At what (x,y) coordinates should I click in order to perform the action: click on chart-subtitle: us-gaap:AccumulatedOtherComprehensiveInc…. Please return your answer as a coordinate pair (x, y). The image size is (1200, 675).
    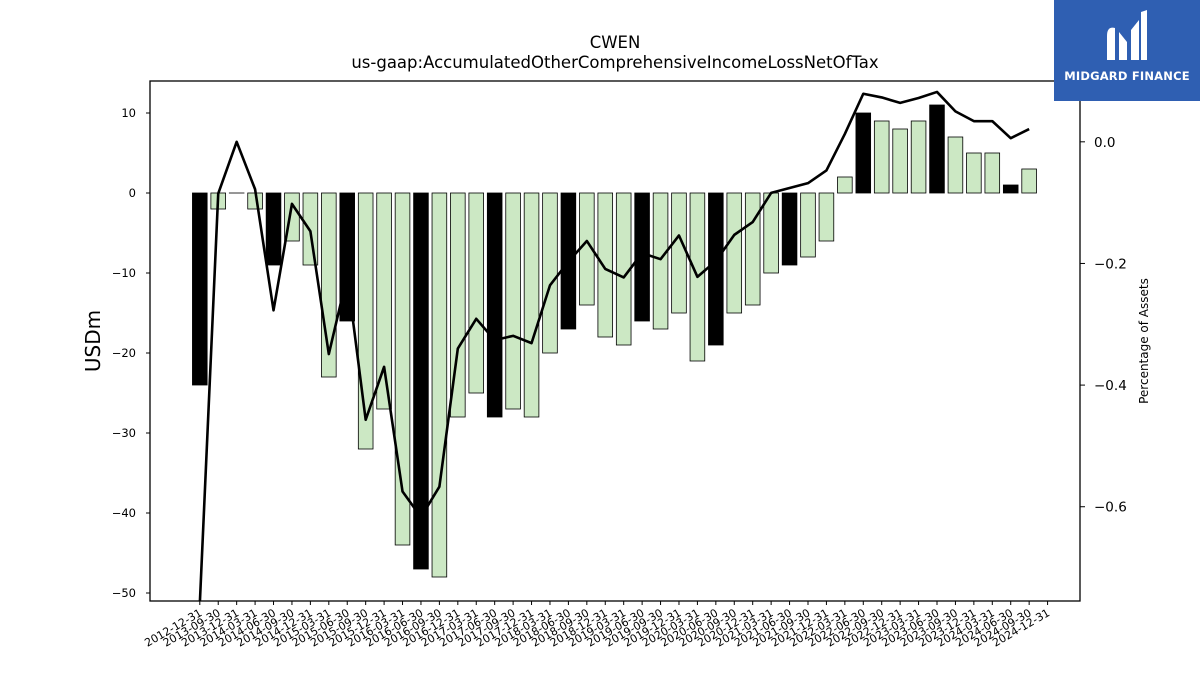
    Looking at the image, I should click on (615, 62).